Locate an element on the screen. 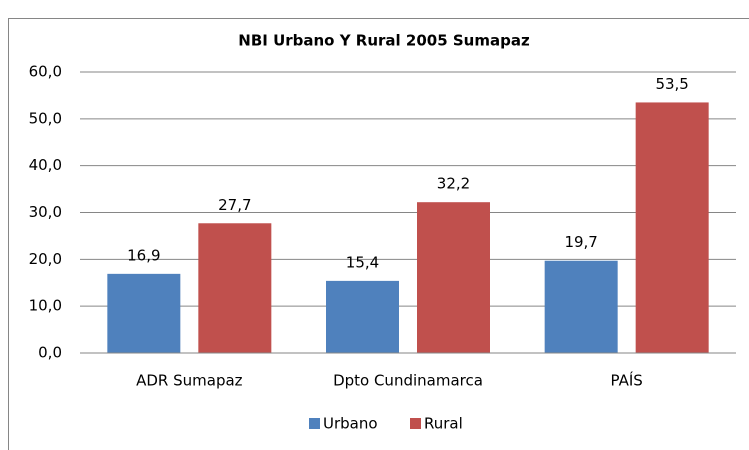 This screenshot has width=749, height=450. data-label: 19,7 is located at coordinates (580, 242).